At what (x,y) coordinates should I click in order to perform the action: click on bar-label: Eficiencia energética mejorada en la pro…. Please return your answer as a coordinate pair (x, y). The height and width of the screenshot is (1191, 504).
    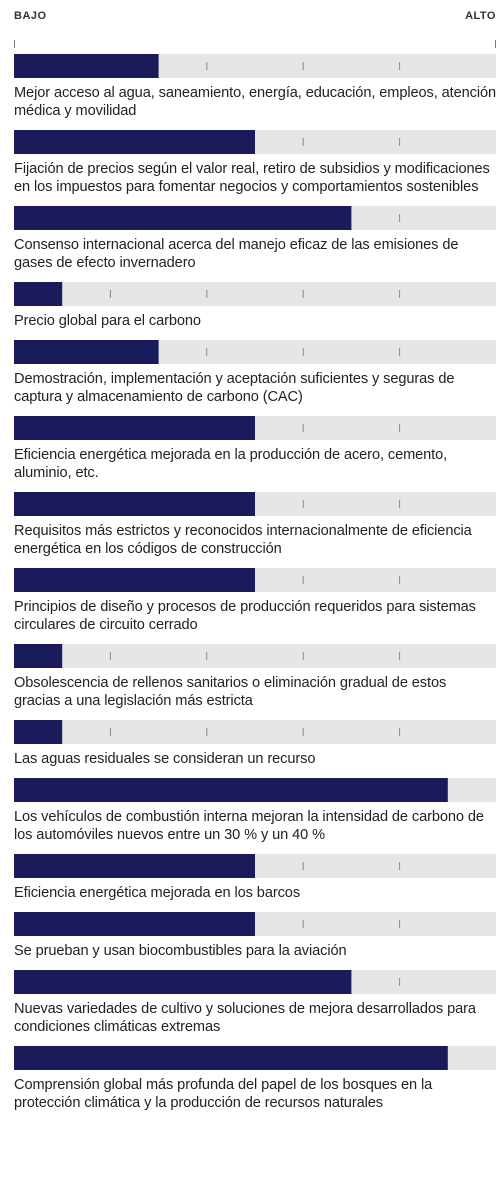
    Looking at the image, I should click on (231, 464).